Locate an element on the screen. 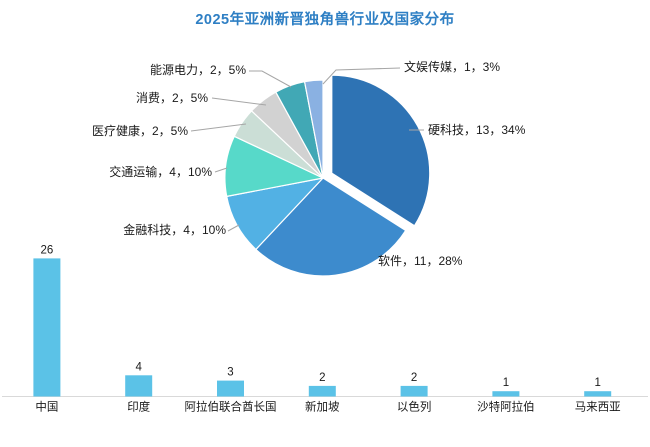 The height and width of the screenshot is (447, 650). bar-category-label-3: 新加坡 is located at coordinates (322, 407).